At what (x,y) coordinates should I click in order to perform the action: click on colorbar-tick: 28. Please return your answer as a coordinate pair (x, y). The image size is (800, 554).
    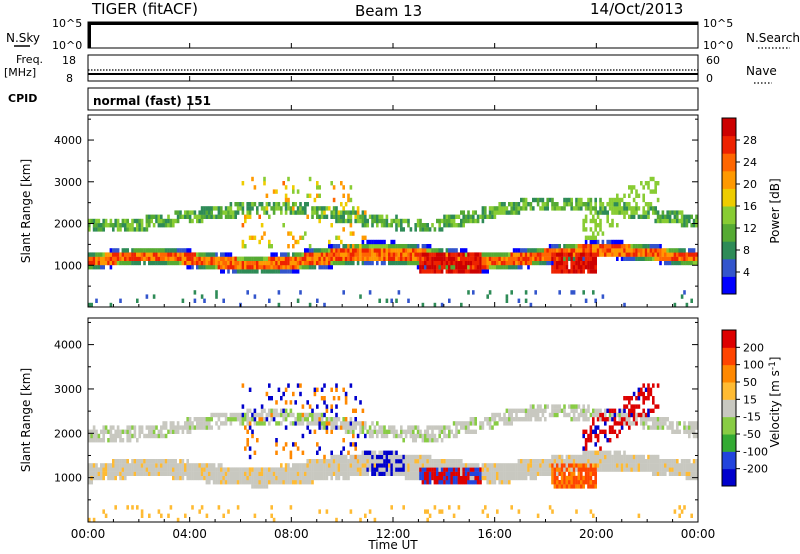
    Looking at the image, I should click on (750, 140).